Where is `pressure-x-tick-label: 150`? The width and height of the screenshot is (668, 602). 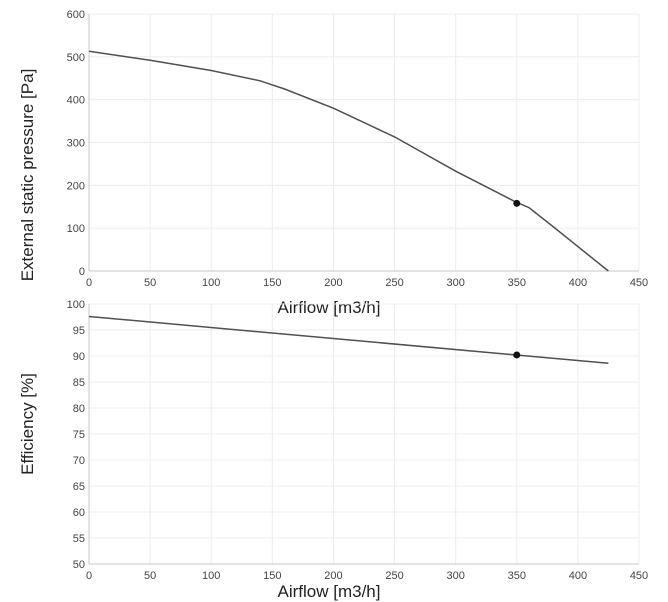
pressure-x-tick-label: 150 is located at coordinates (272, 283).